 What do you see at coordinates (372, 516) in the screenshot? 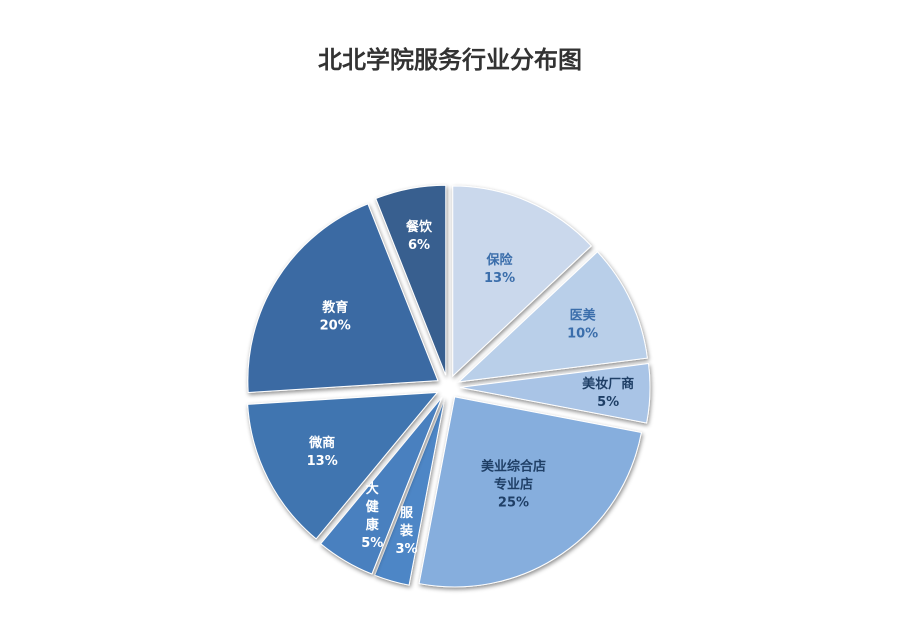
I see `slice-label: 大健康 5%` at bounding box center [372, 516].